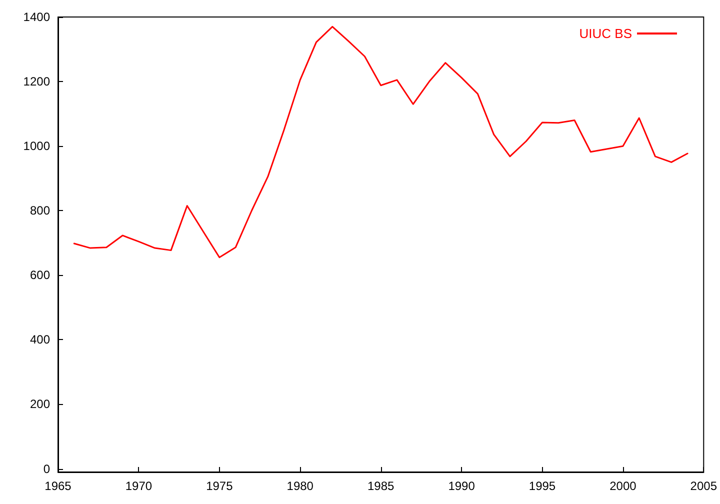 Image resolution: width=720 pixels, height=504 pixels. Describe the element at coordinates (542, 486) in the screenshot. I see `x-tick-label: 1995` at that location.